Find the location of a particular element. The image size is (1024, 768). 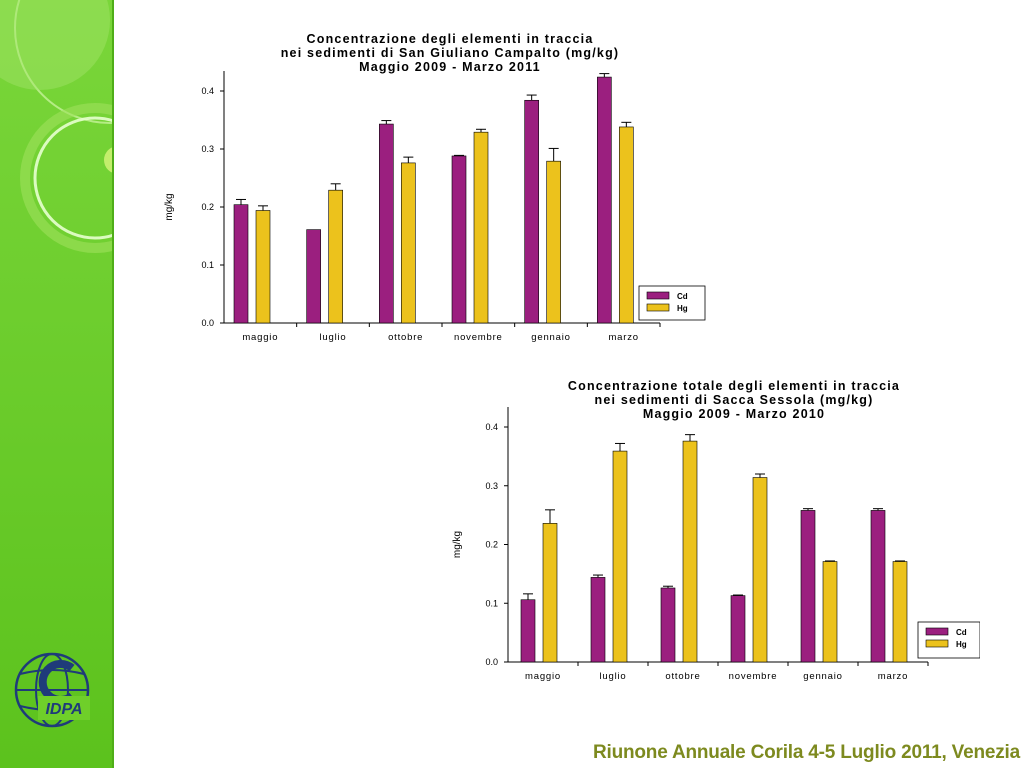

chart-title-line: Concentrazione degli elementi in traccia is located at coordinates (450, 39).